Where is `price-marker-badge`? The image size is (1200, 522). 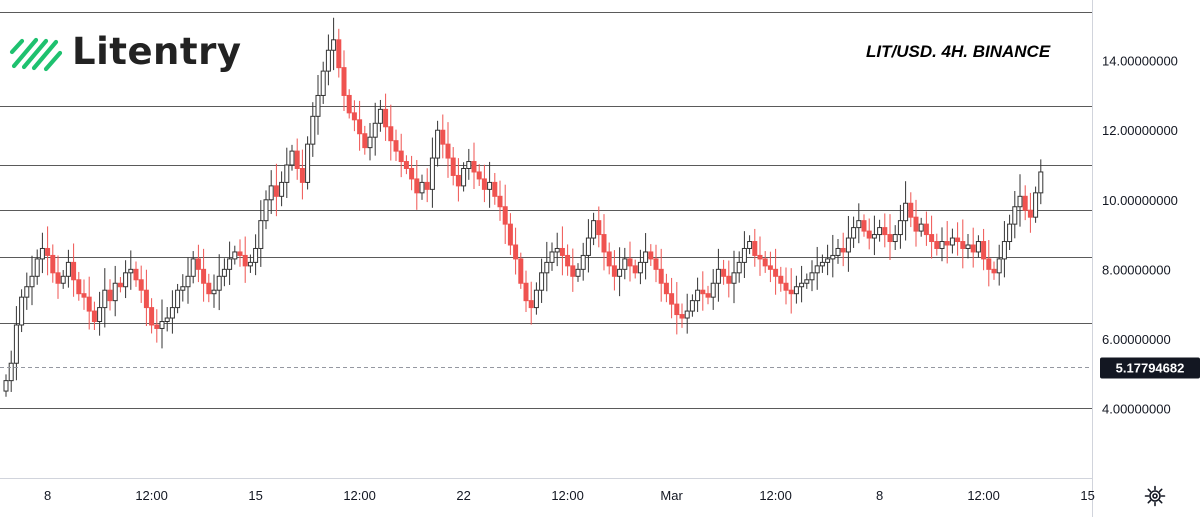 price-marker-badge is located at coordinates (1150, 368).